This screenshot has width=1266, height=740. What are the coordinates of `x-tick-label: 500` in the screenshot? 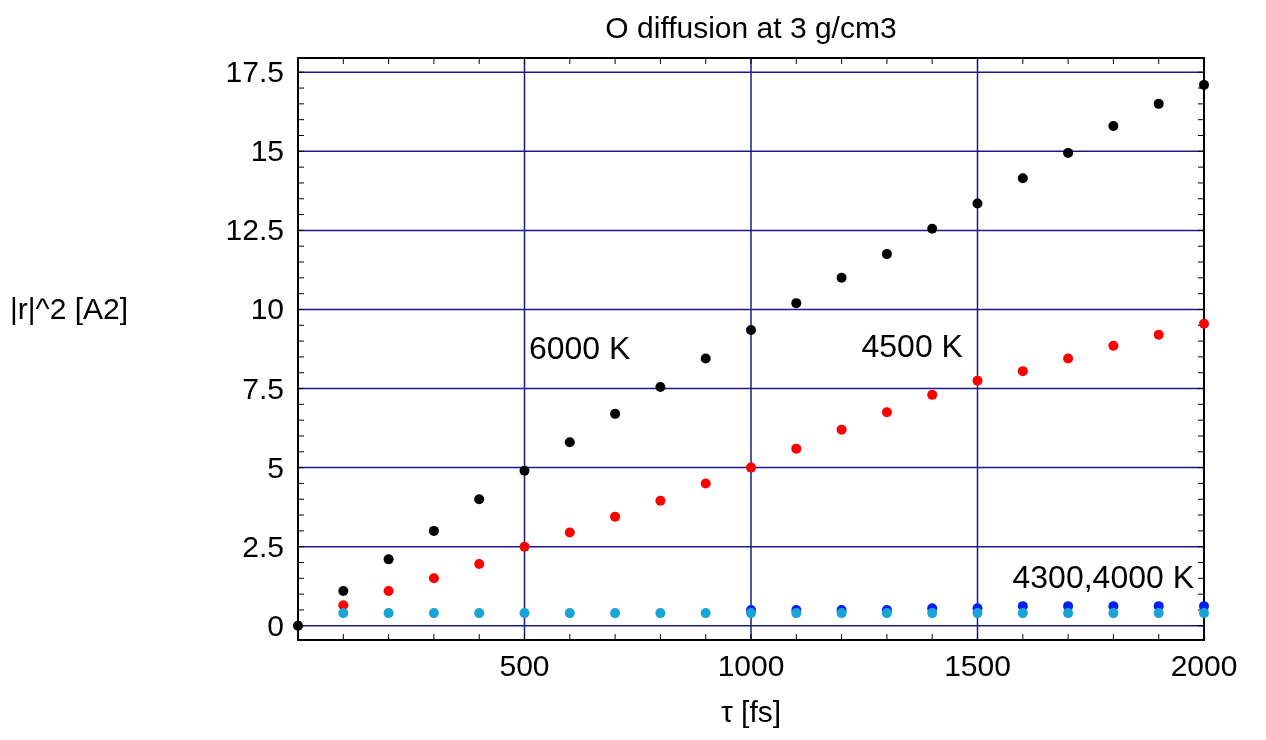 It's located at (524, 665).